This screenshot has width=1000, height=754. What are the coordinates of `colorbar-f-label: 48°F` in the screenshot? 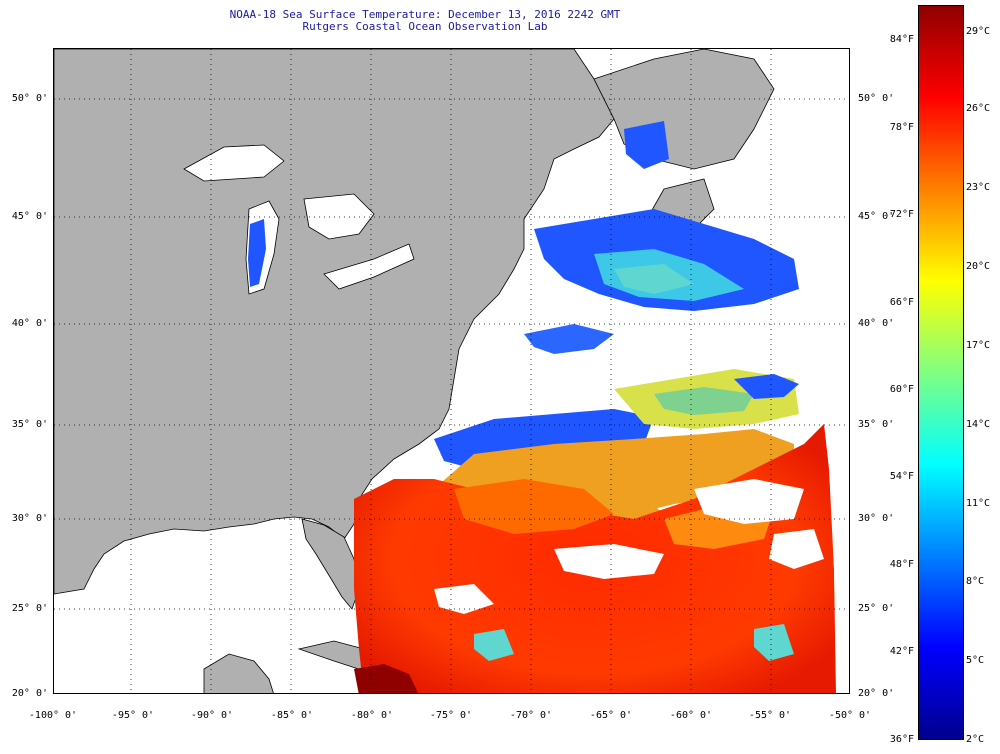 It's located at (901, 564).